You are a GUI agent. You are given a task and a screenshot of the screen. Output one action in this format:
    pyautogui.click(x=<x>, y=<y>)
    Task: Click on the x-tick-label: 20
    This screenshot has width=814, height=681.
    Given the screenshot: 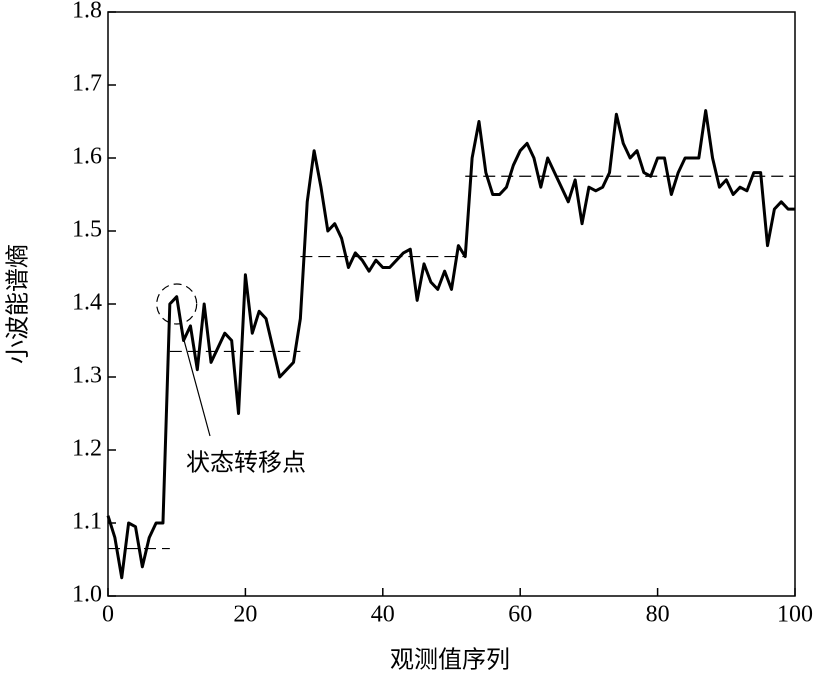 What is the action you would take?
    pyautogui.click(x=245, y=615)
    